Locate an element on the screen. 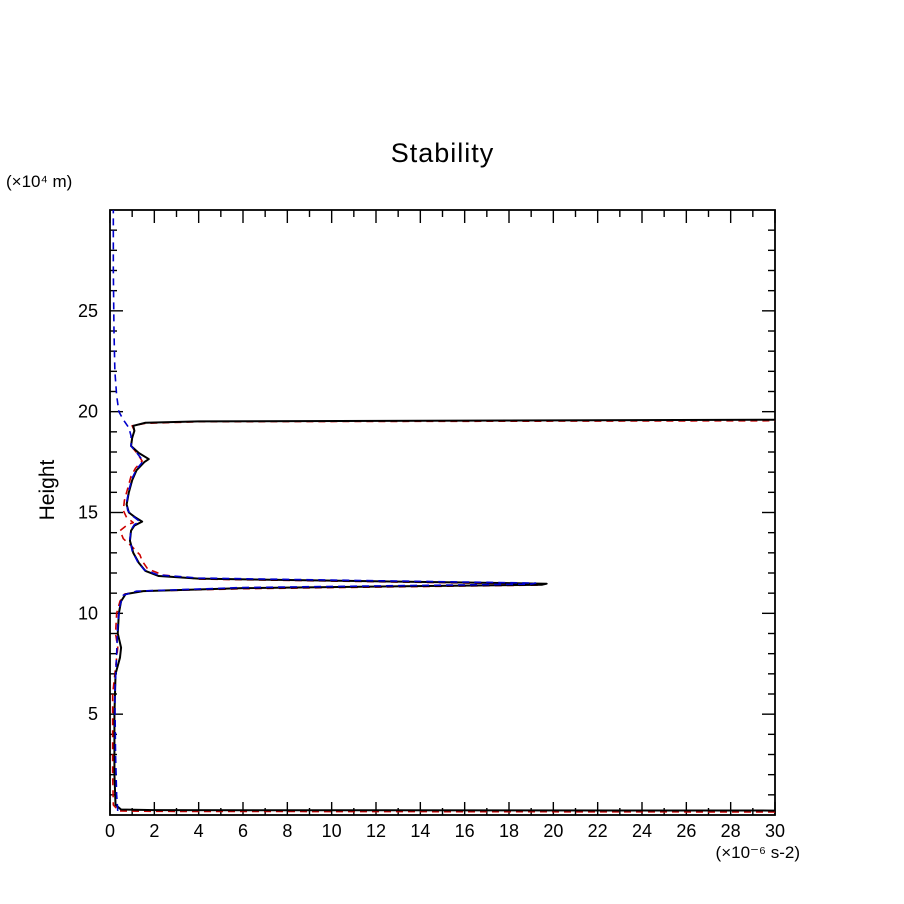 Image resolution: width=904 pixels, height=904 pixels. x-tick-label: 24 is located at coordinates (642, 831).